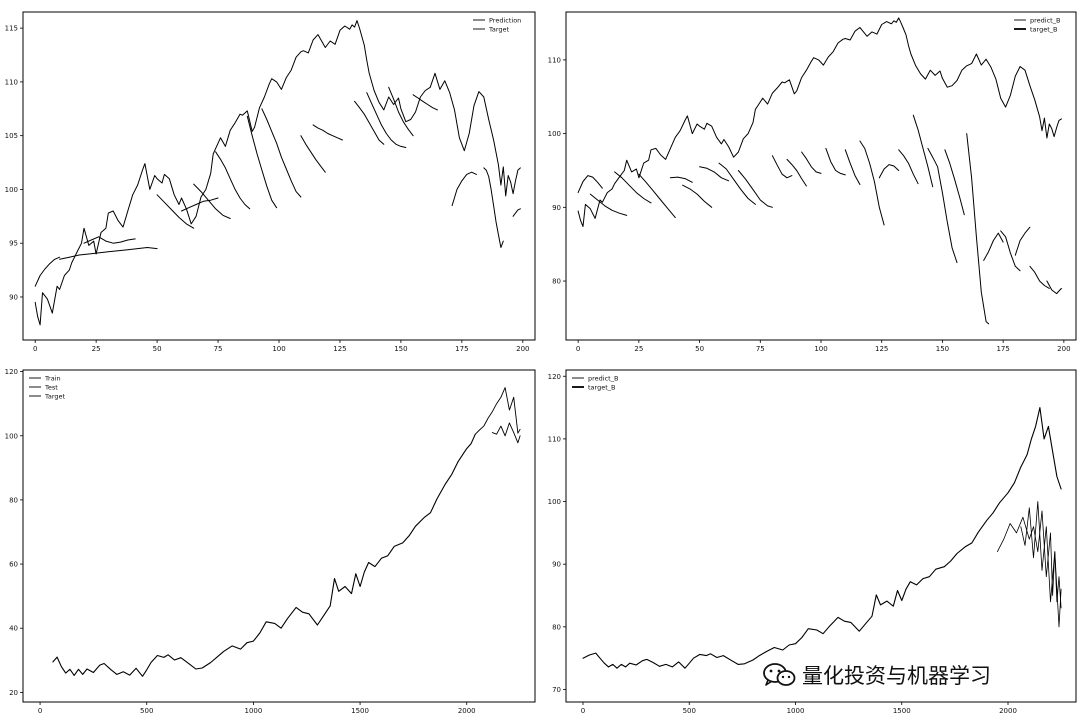 The width and height of the screenshot is (1080, 722). Describe the element at coordinates (146, 711) in the screenshot. I see `x-tick-label: 500` at that location.